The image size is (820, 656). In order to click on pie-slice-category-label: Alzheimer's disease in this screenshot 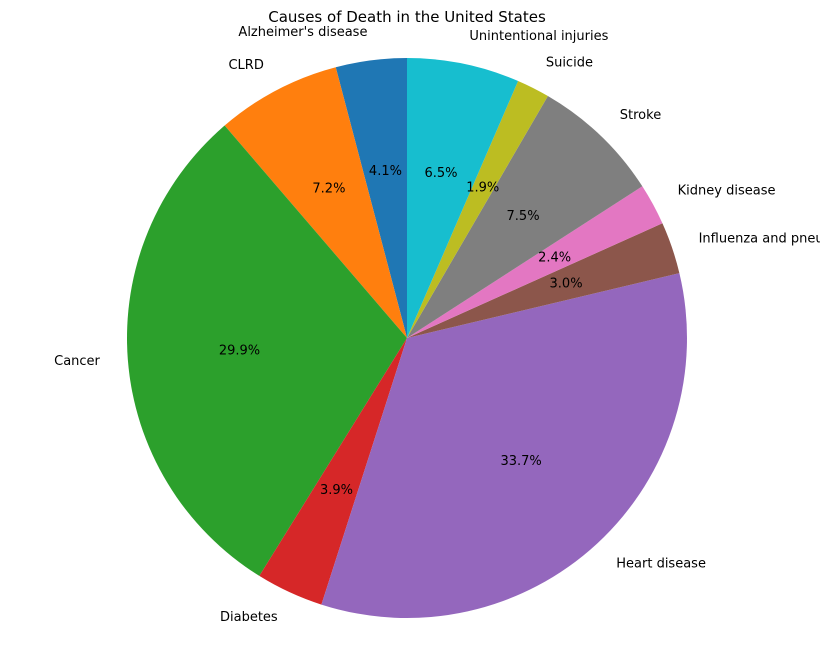, I will do `click(302, 32)`.